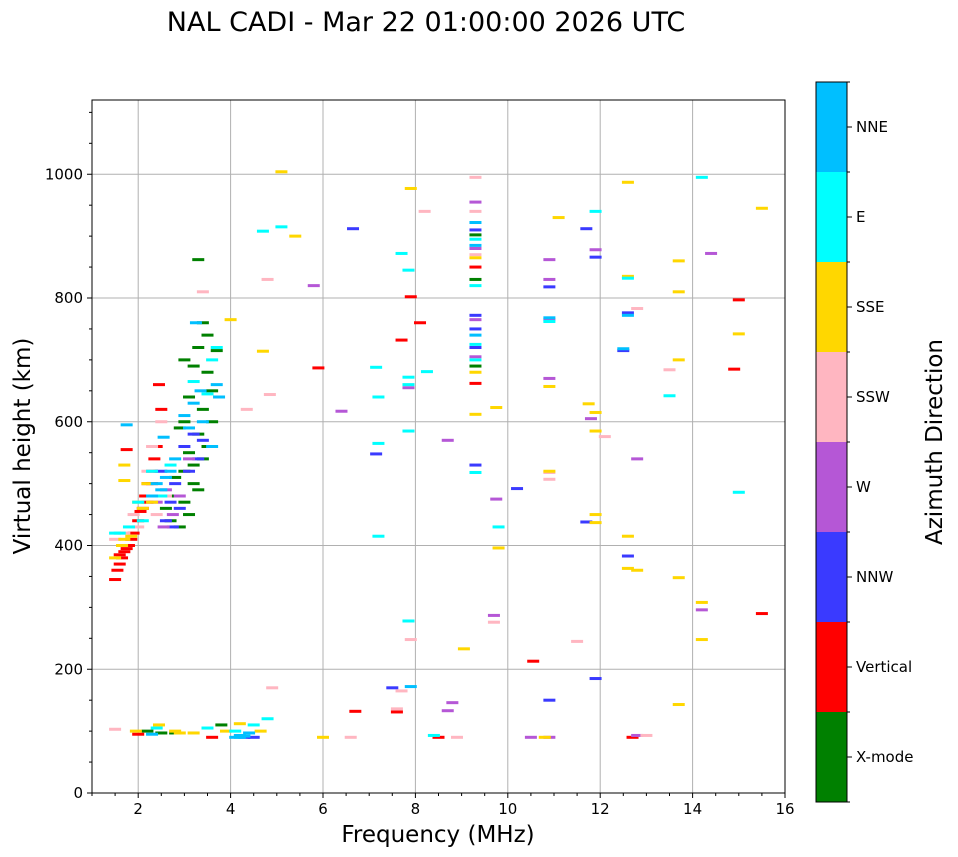 This screenshot has width=958, height=857. I want to click on colorbar-swatch-vertical, so click(831, 667).